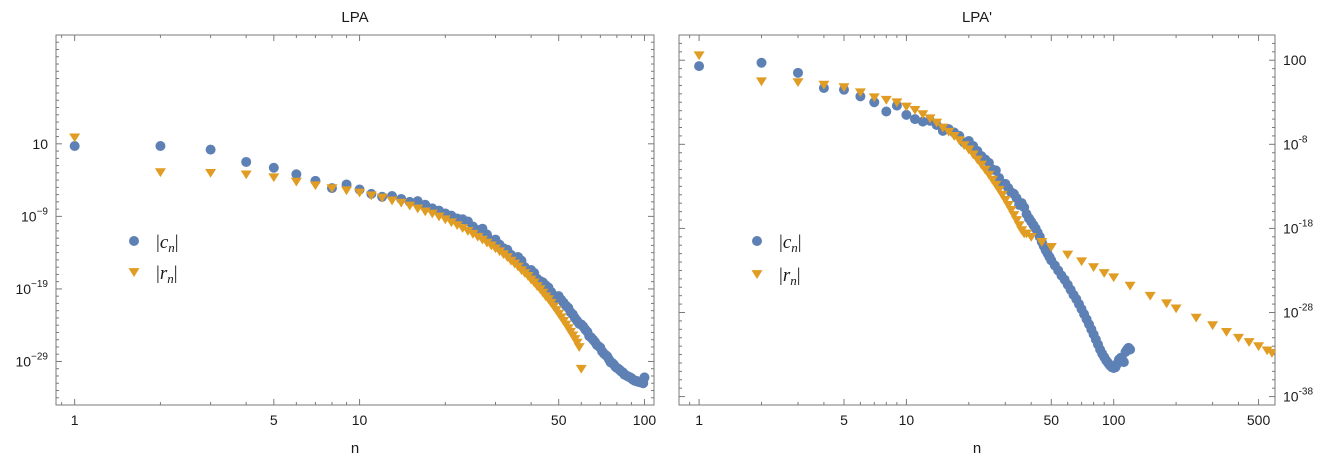 The image size is (1338, 460). I want to click on y-tick-label: 10, so click(40, 144).